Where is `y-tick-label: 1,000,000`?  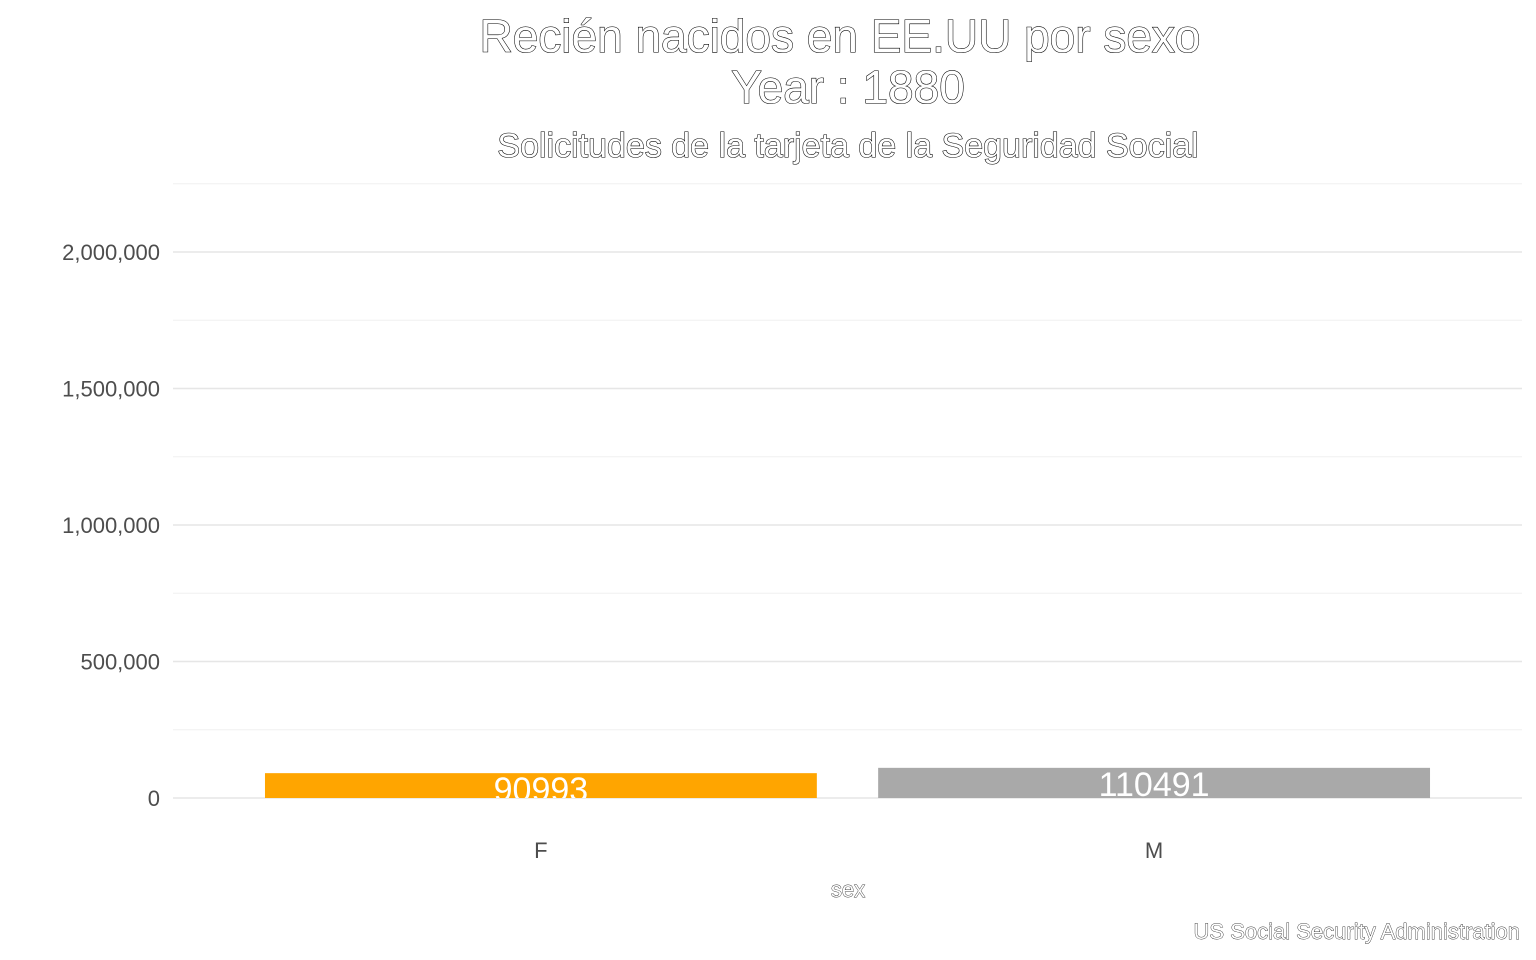 y-tick-label: 1,000,000 is located at coordinates (111, 525).